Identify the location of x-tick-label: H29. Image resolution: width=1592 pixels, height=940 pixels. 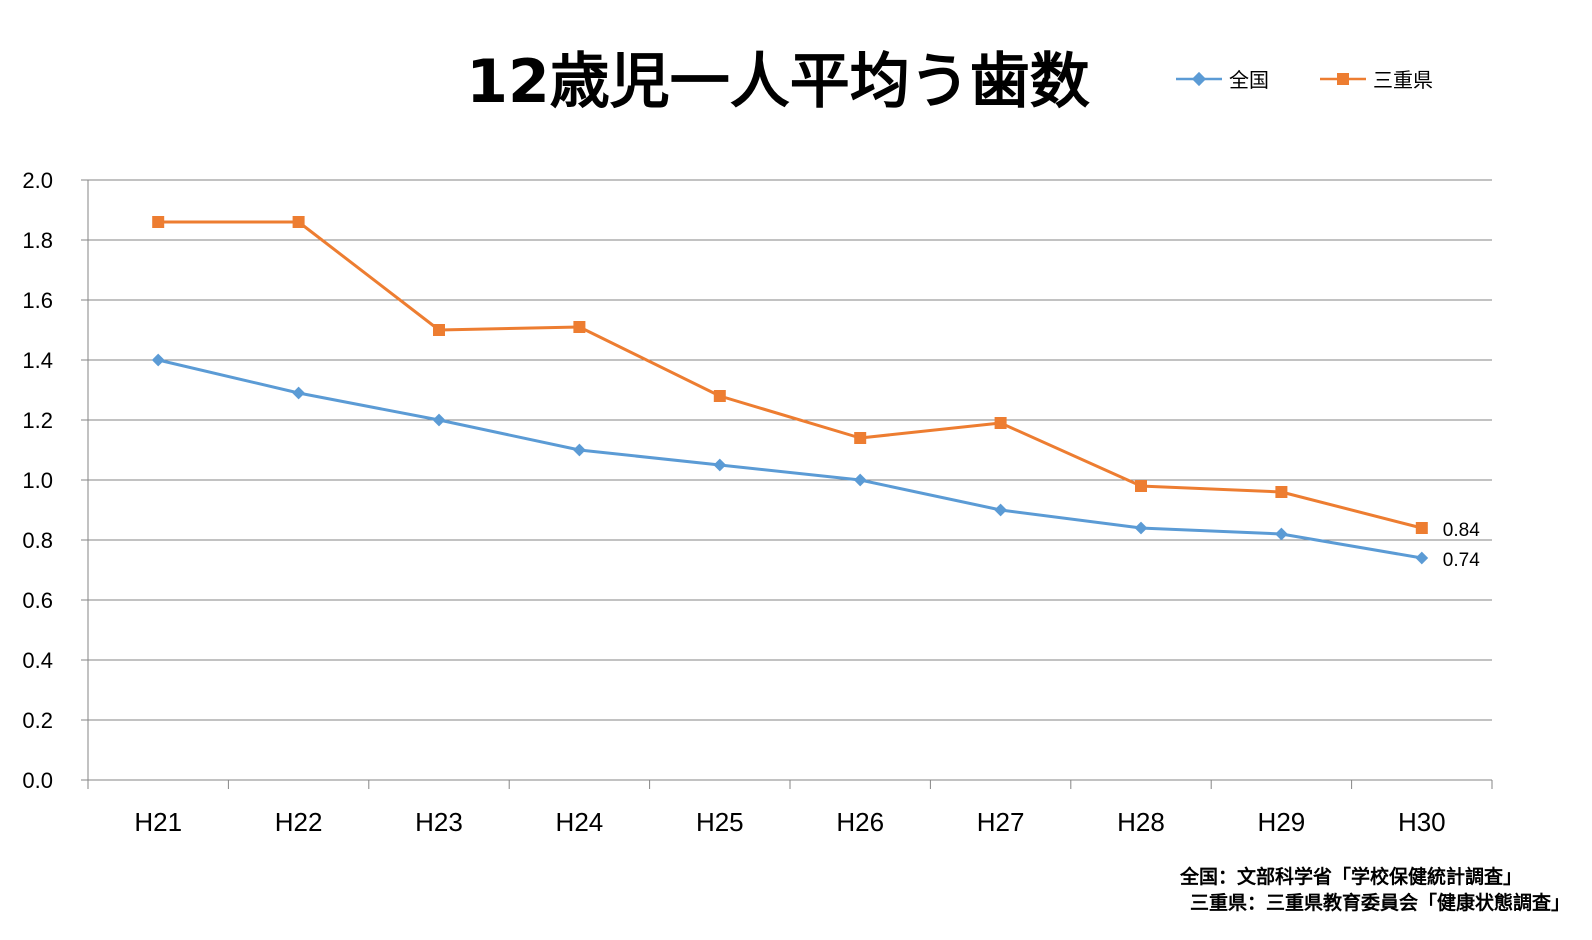
(1282, 822).